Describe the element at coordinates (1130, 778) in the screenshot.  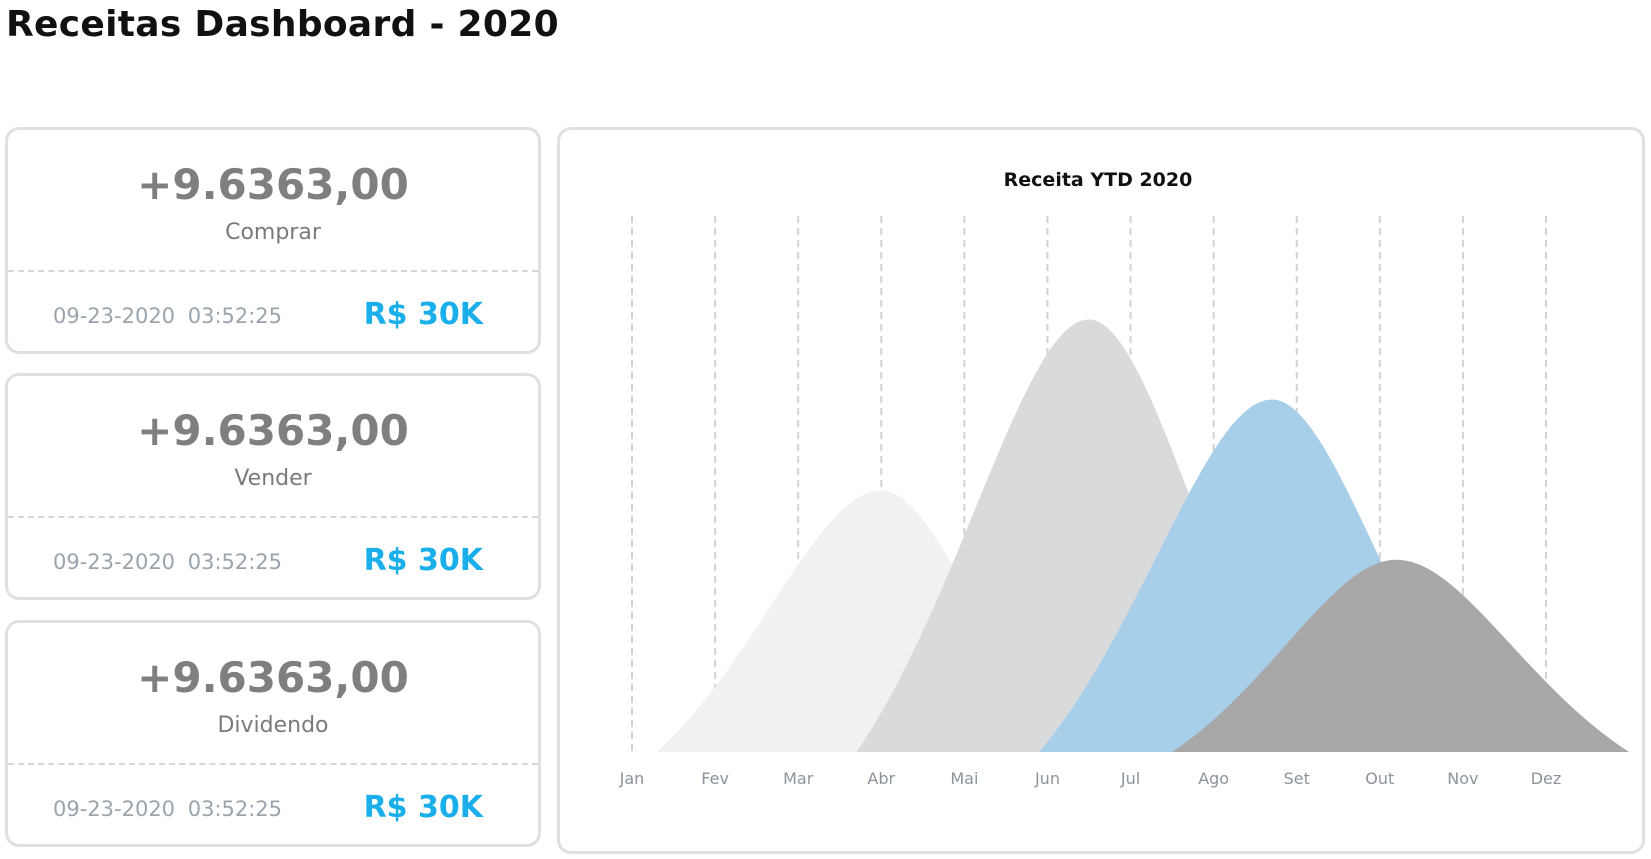
I see `x-tick-label: Jul` at that location.